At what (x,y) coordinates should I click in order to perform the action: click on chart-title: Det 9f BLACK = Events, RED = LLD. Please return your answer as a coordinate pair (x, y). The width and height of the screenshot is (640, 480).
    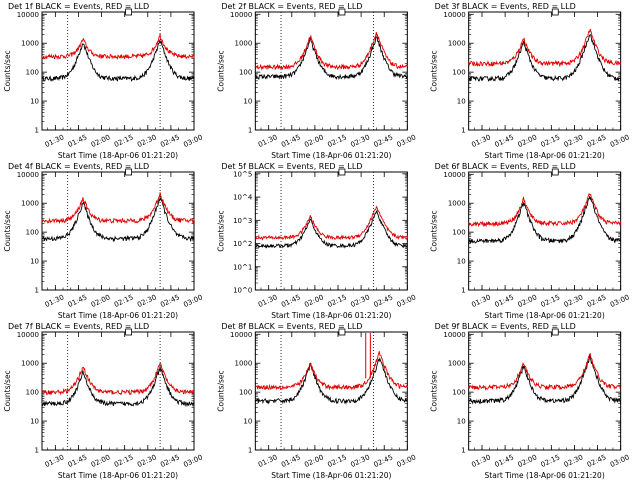
    Looking at the image, I should click on (505, 326).